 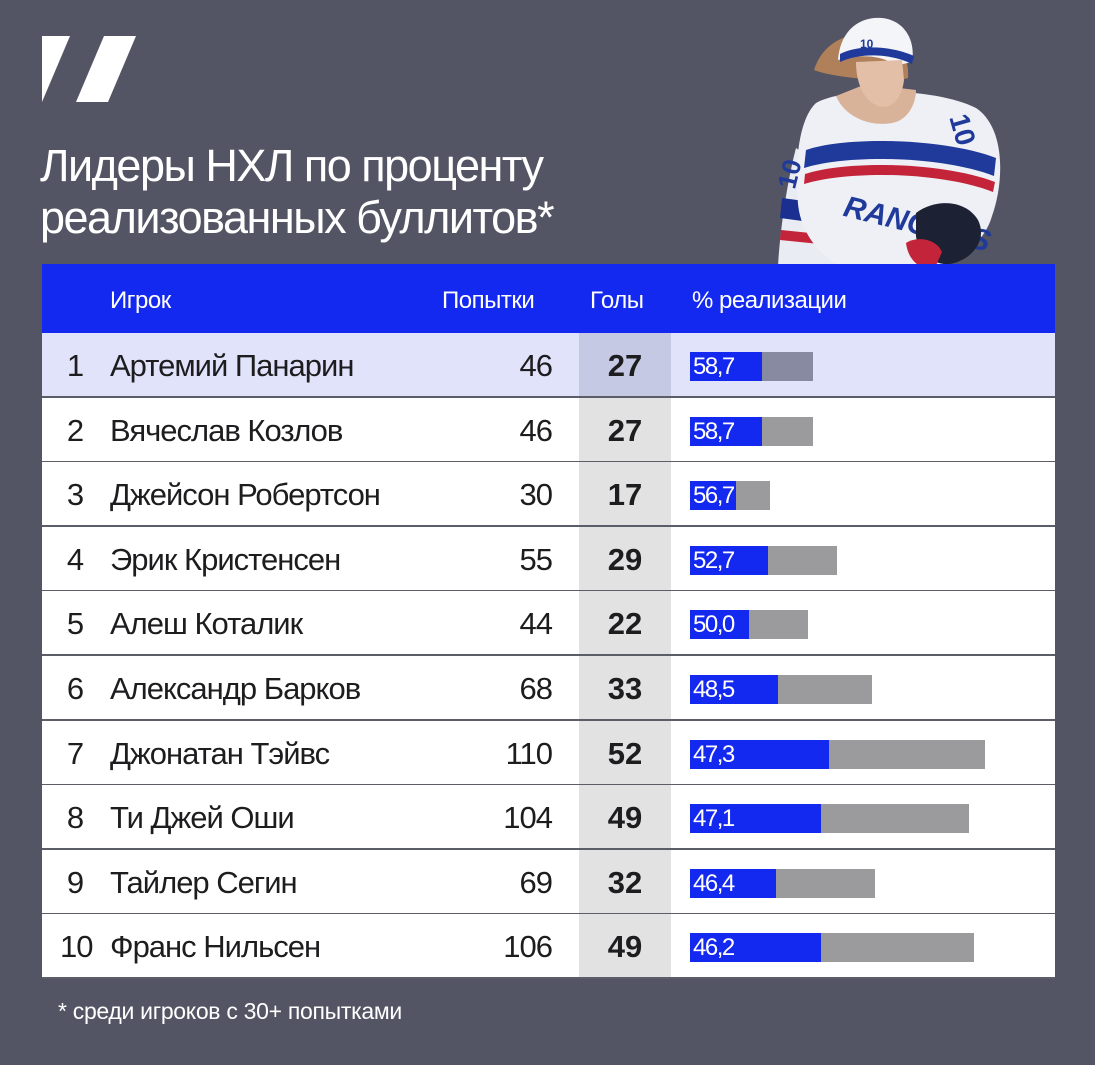 What do you see at coordinates (625, 559) in the screenshot?
I see `goals-value: 29` at bounding box center [625, 559].